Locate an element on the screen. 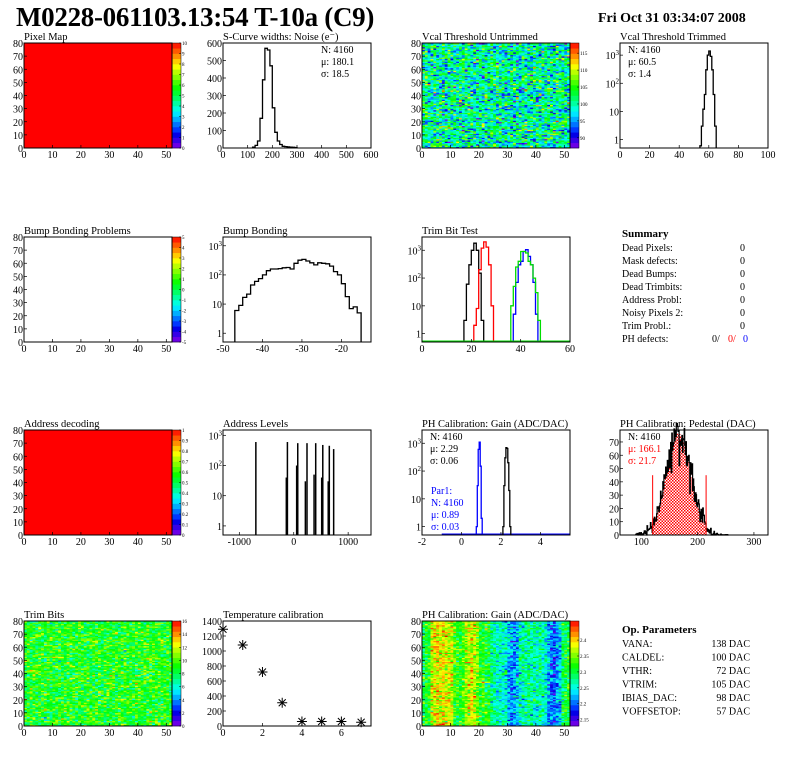 Image resolution: width=796 pixels, height=772 pixels. palette-tick-label: 0.8 is located at coordinates (185, 452).